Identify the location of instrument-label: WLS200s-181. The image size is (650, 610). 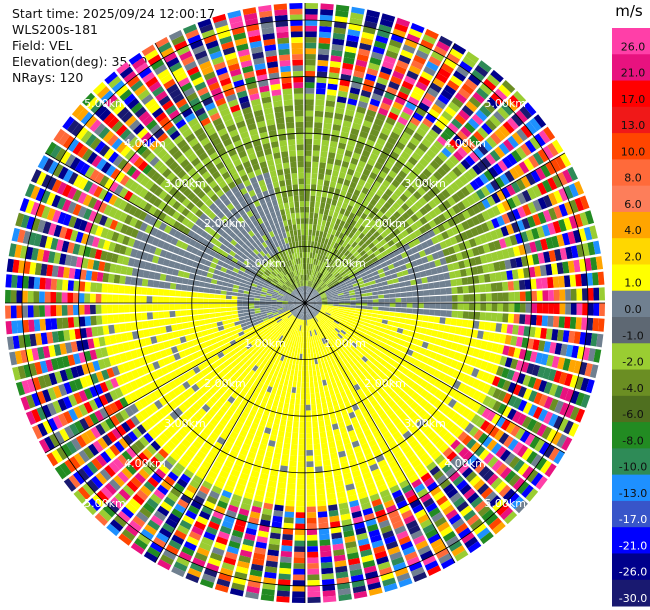
(55, 29).